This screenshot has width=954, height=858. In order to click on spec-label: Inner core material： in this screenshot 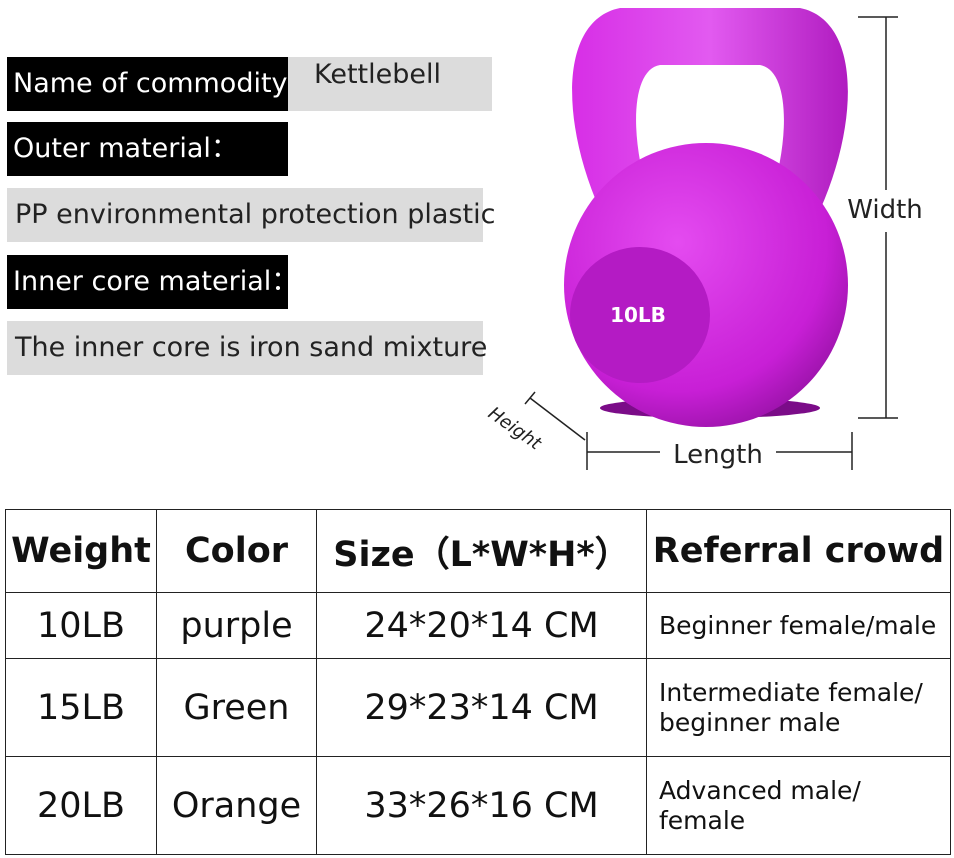, I will do `click(152, 282)`.